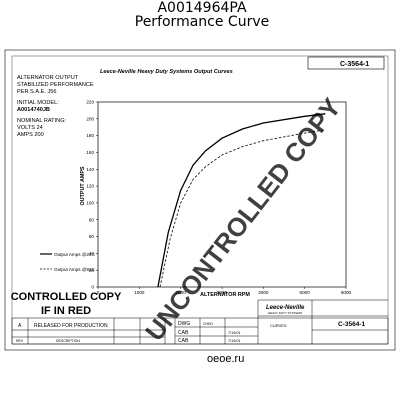 Image resolution: width=404 pixels, height=400 pixels. What do you see at coordinates (20, 326) in the screenshot?
I see `rev-a: A` at bounding box center [20, 326].